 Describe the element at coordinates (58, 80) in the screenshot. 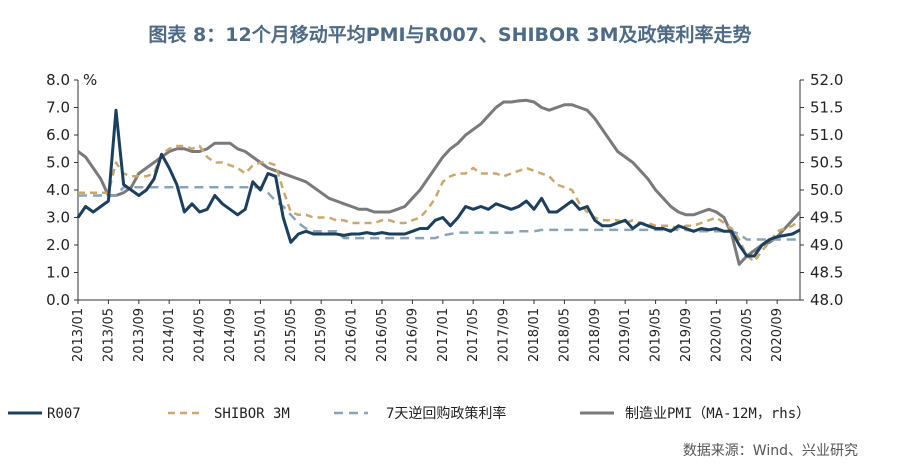

I see `left-tick-label: 8.0` at that location.